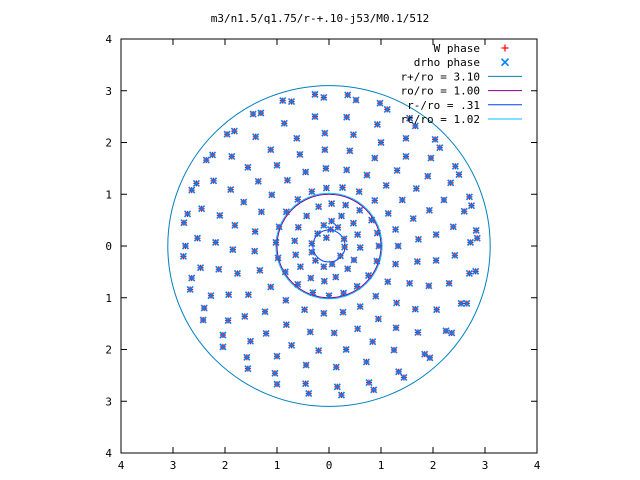 This screenshot has height=480, width=640. What do you see at coordinates (457, 48) in the screenshot?
I see `legend-label: W phase` at bounding box center [457, 48].